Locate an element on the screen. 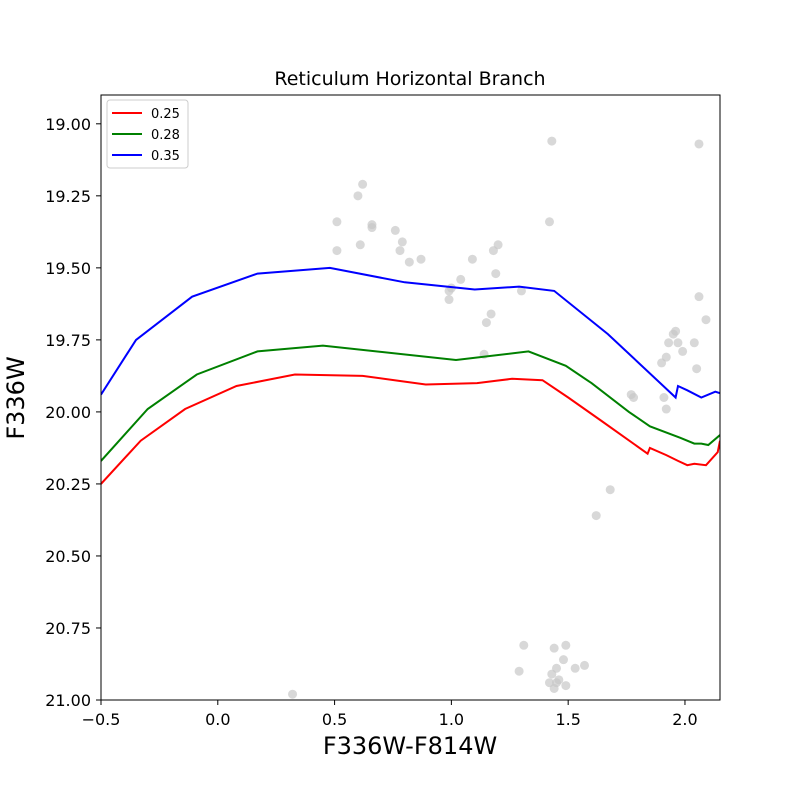 The image size is (800, 786). y-tick-label: 19.00 is located at coordinates (68, 124).